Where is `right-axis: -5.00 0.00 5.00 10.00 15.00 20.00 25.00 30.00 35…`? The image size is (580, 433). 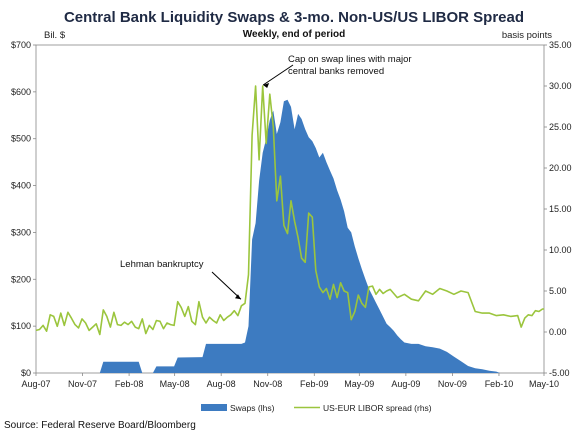
right-axis: -5.00 0.00 5.00 10.00 15.00 20.00 25.00 30.00 35… is located at coordinates (558, 209).